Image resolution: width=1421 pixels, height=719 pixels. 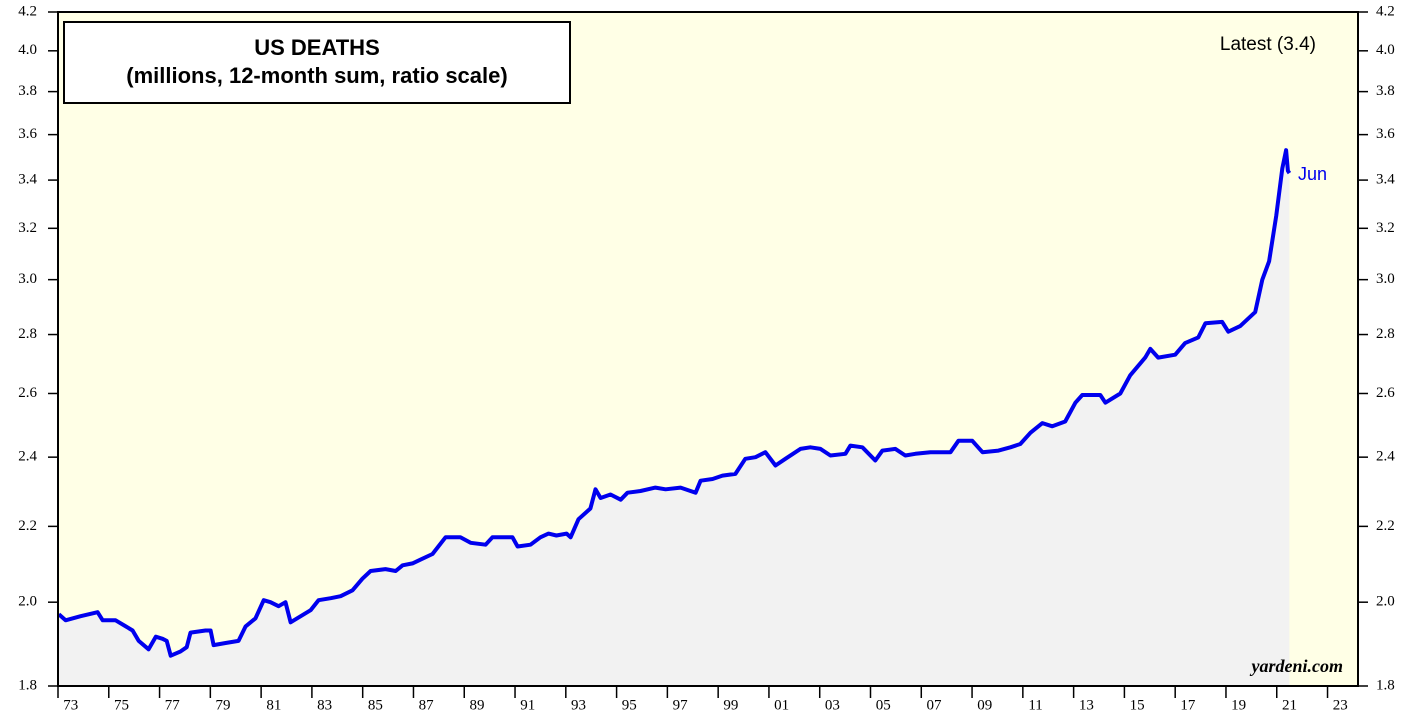 I want to click on y-tick-label-right: 3.8, so click(x=1385, y=91).